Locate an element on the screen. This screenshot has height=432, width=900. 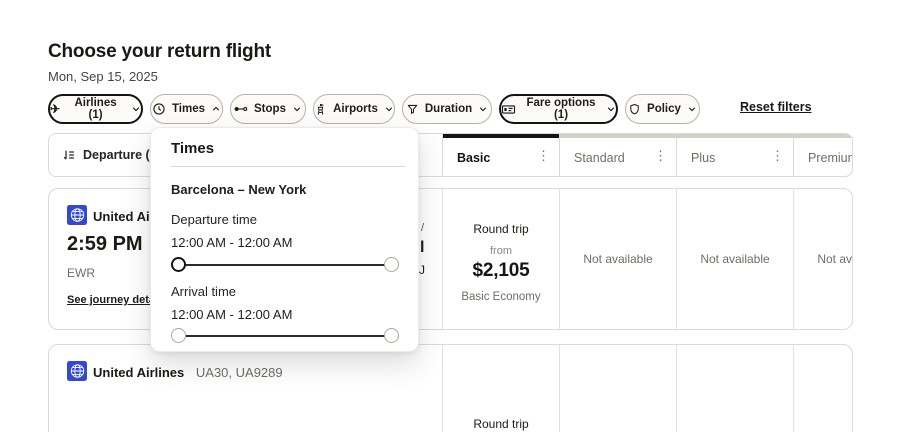
popup-title: Times is located at coordinates (193, 148).